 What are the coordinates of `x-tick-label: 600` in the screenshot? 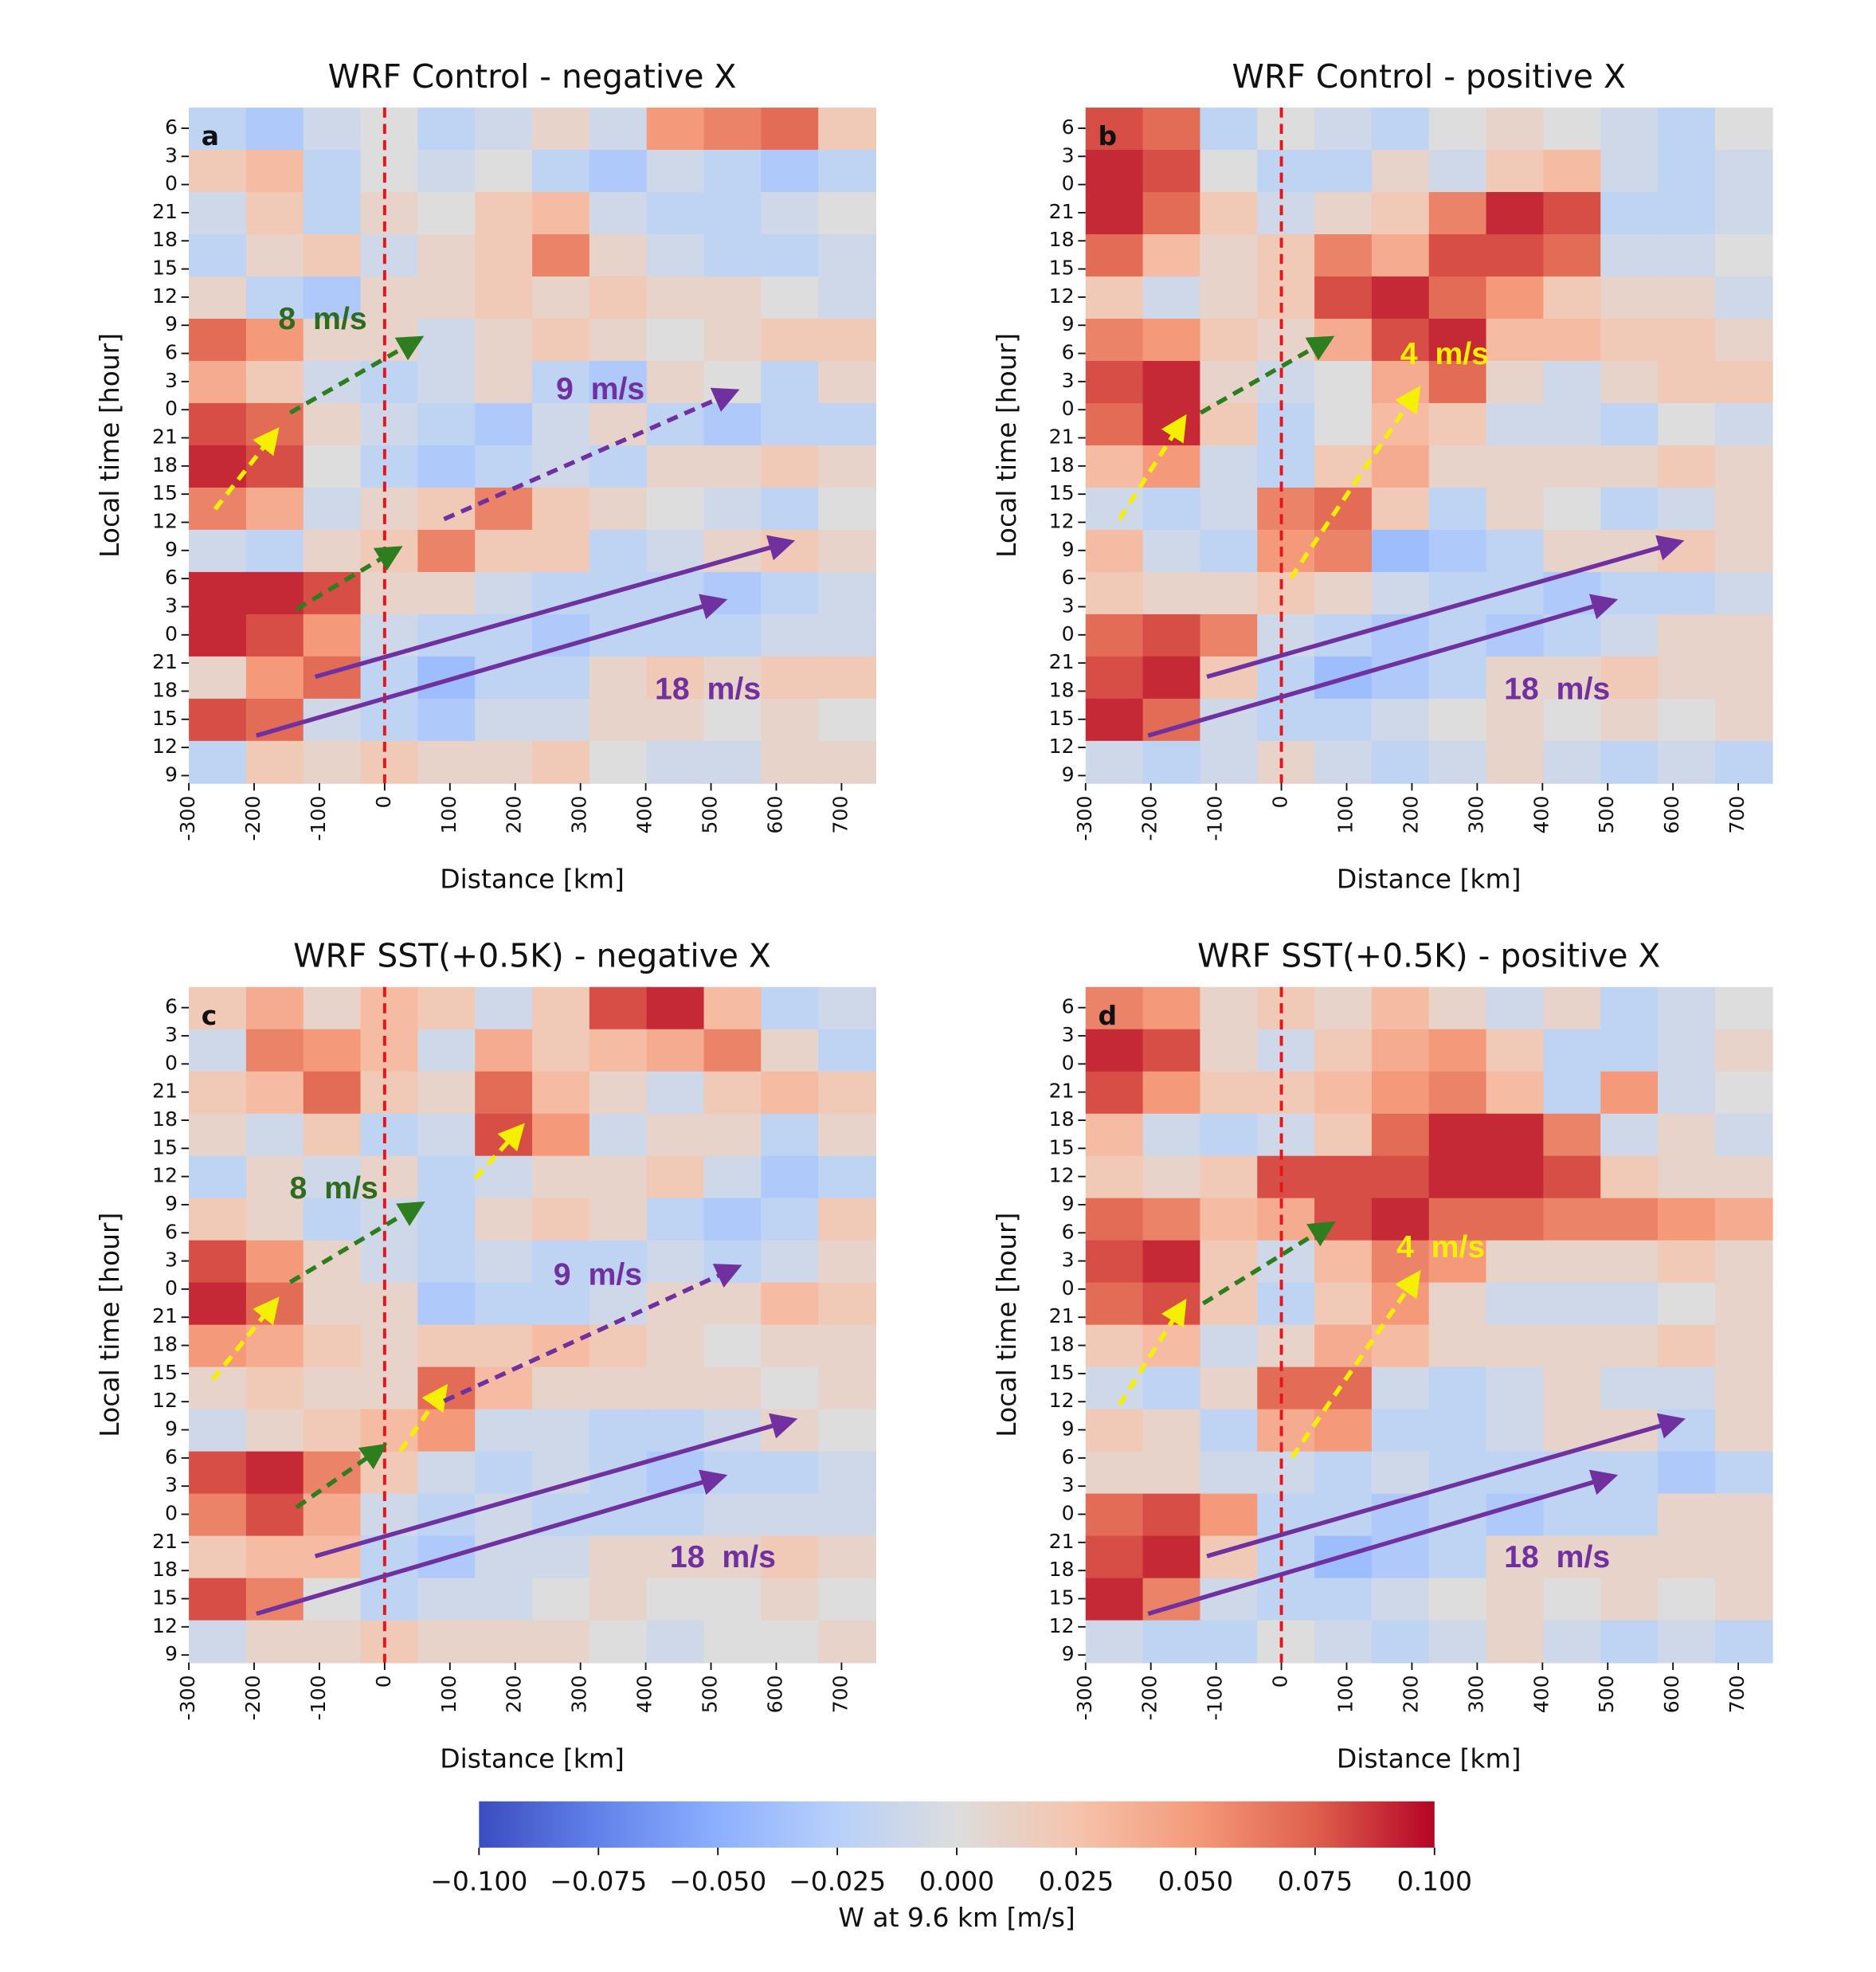 It's located at (1671, 815).